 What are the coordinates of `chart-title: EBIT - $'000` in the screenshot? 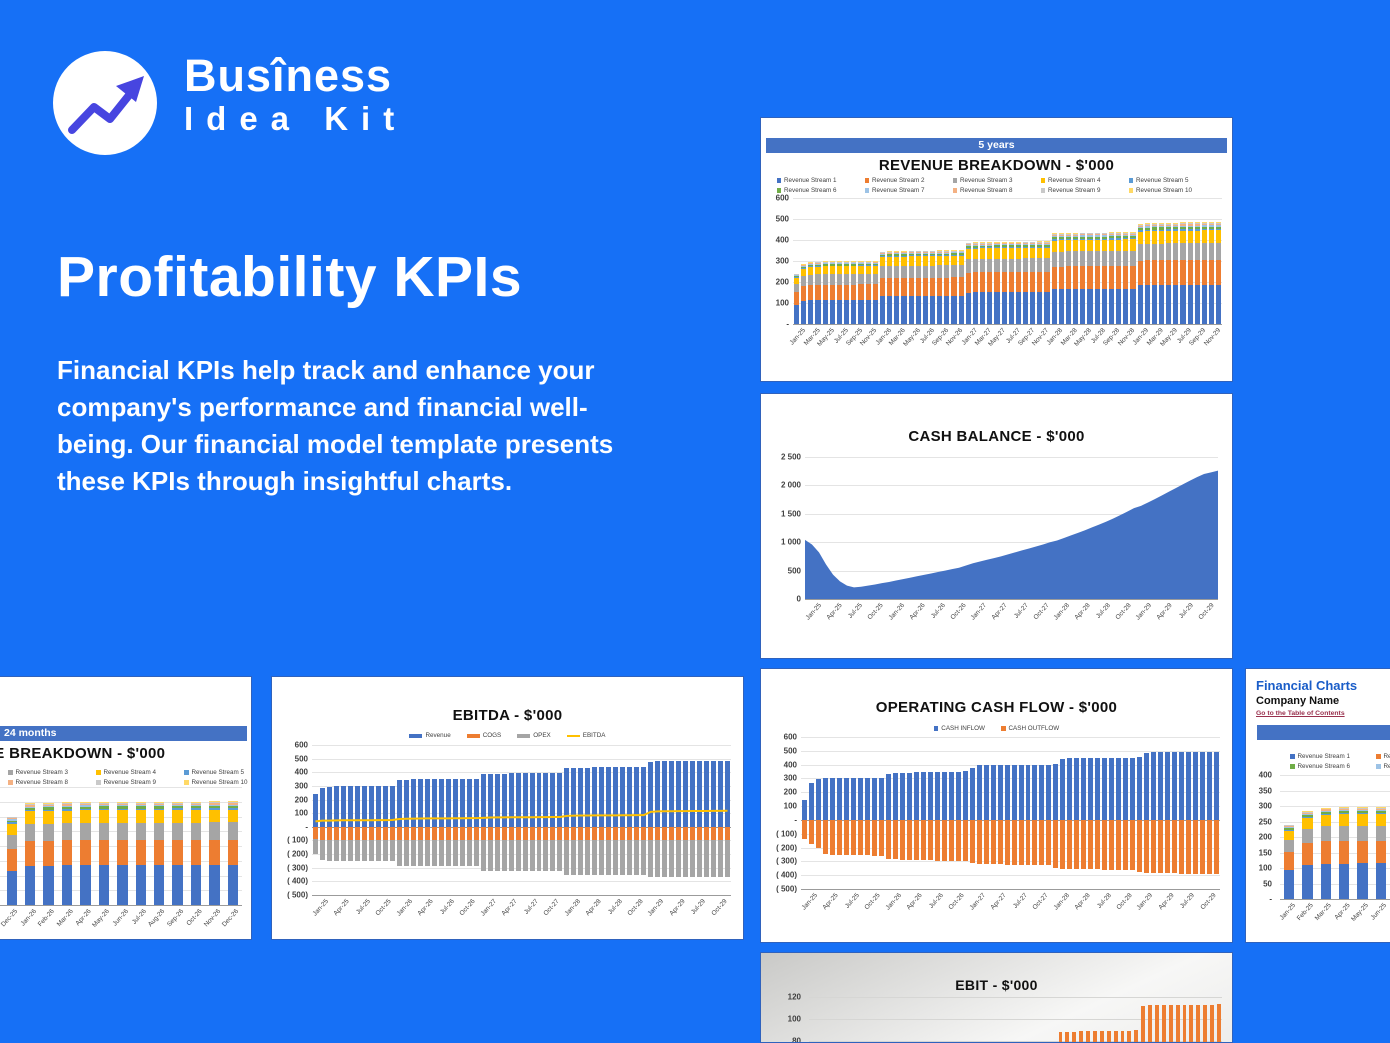 It's located at (996, 985).